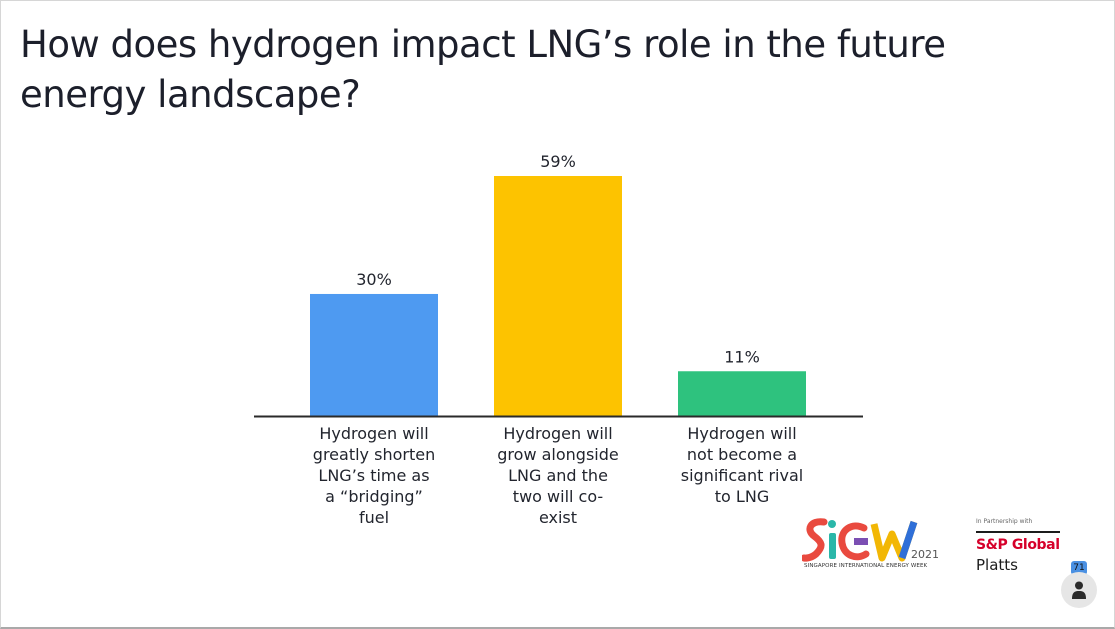 Image resolution: width=1115 pixels, height=629 pixels. I want to click on participants-button, so click(1079, 590).